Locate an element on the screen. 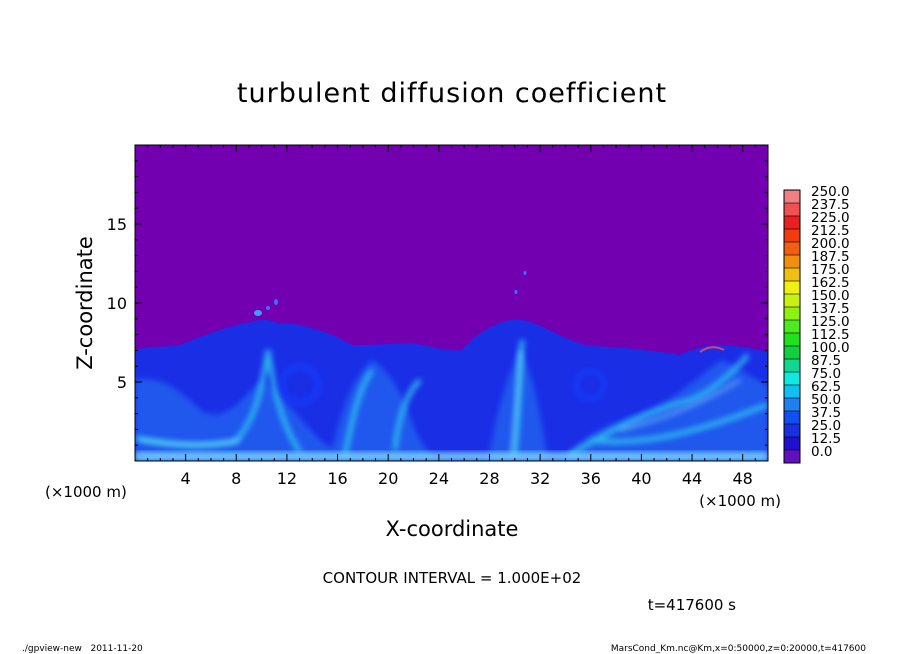  eddy-crest is located at coordinates (712, 349).